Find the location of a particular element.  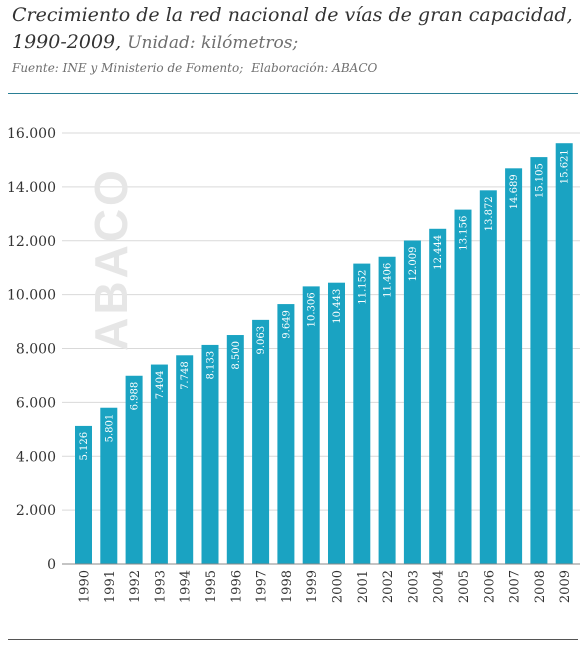

bar-value-label: 5.801 is located at coordinates (109, 428).